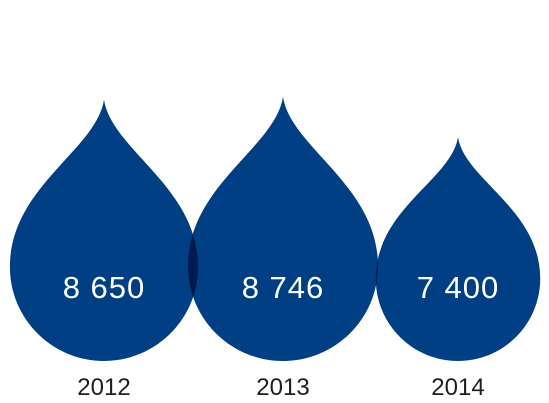 The height and width of the screenshot is (403, 549). Describe the element at coordinates (283, 287) in the screenshot. I see `value-label-2013: 8 746` at that location.